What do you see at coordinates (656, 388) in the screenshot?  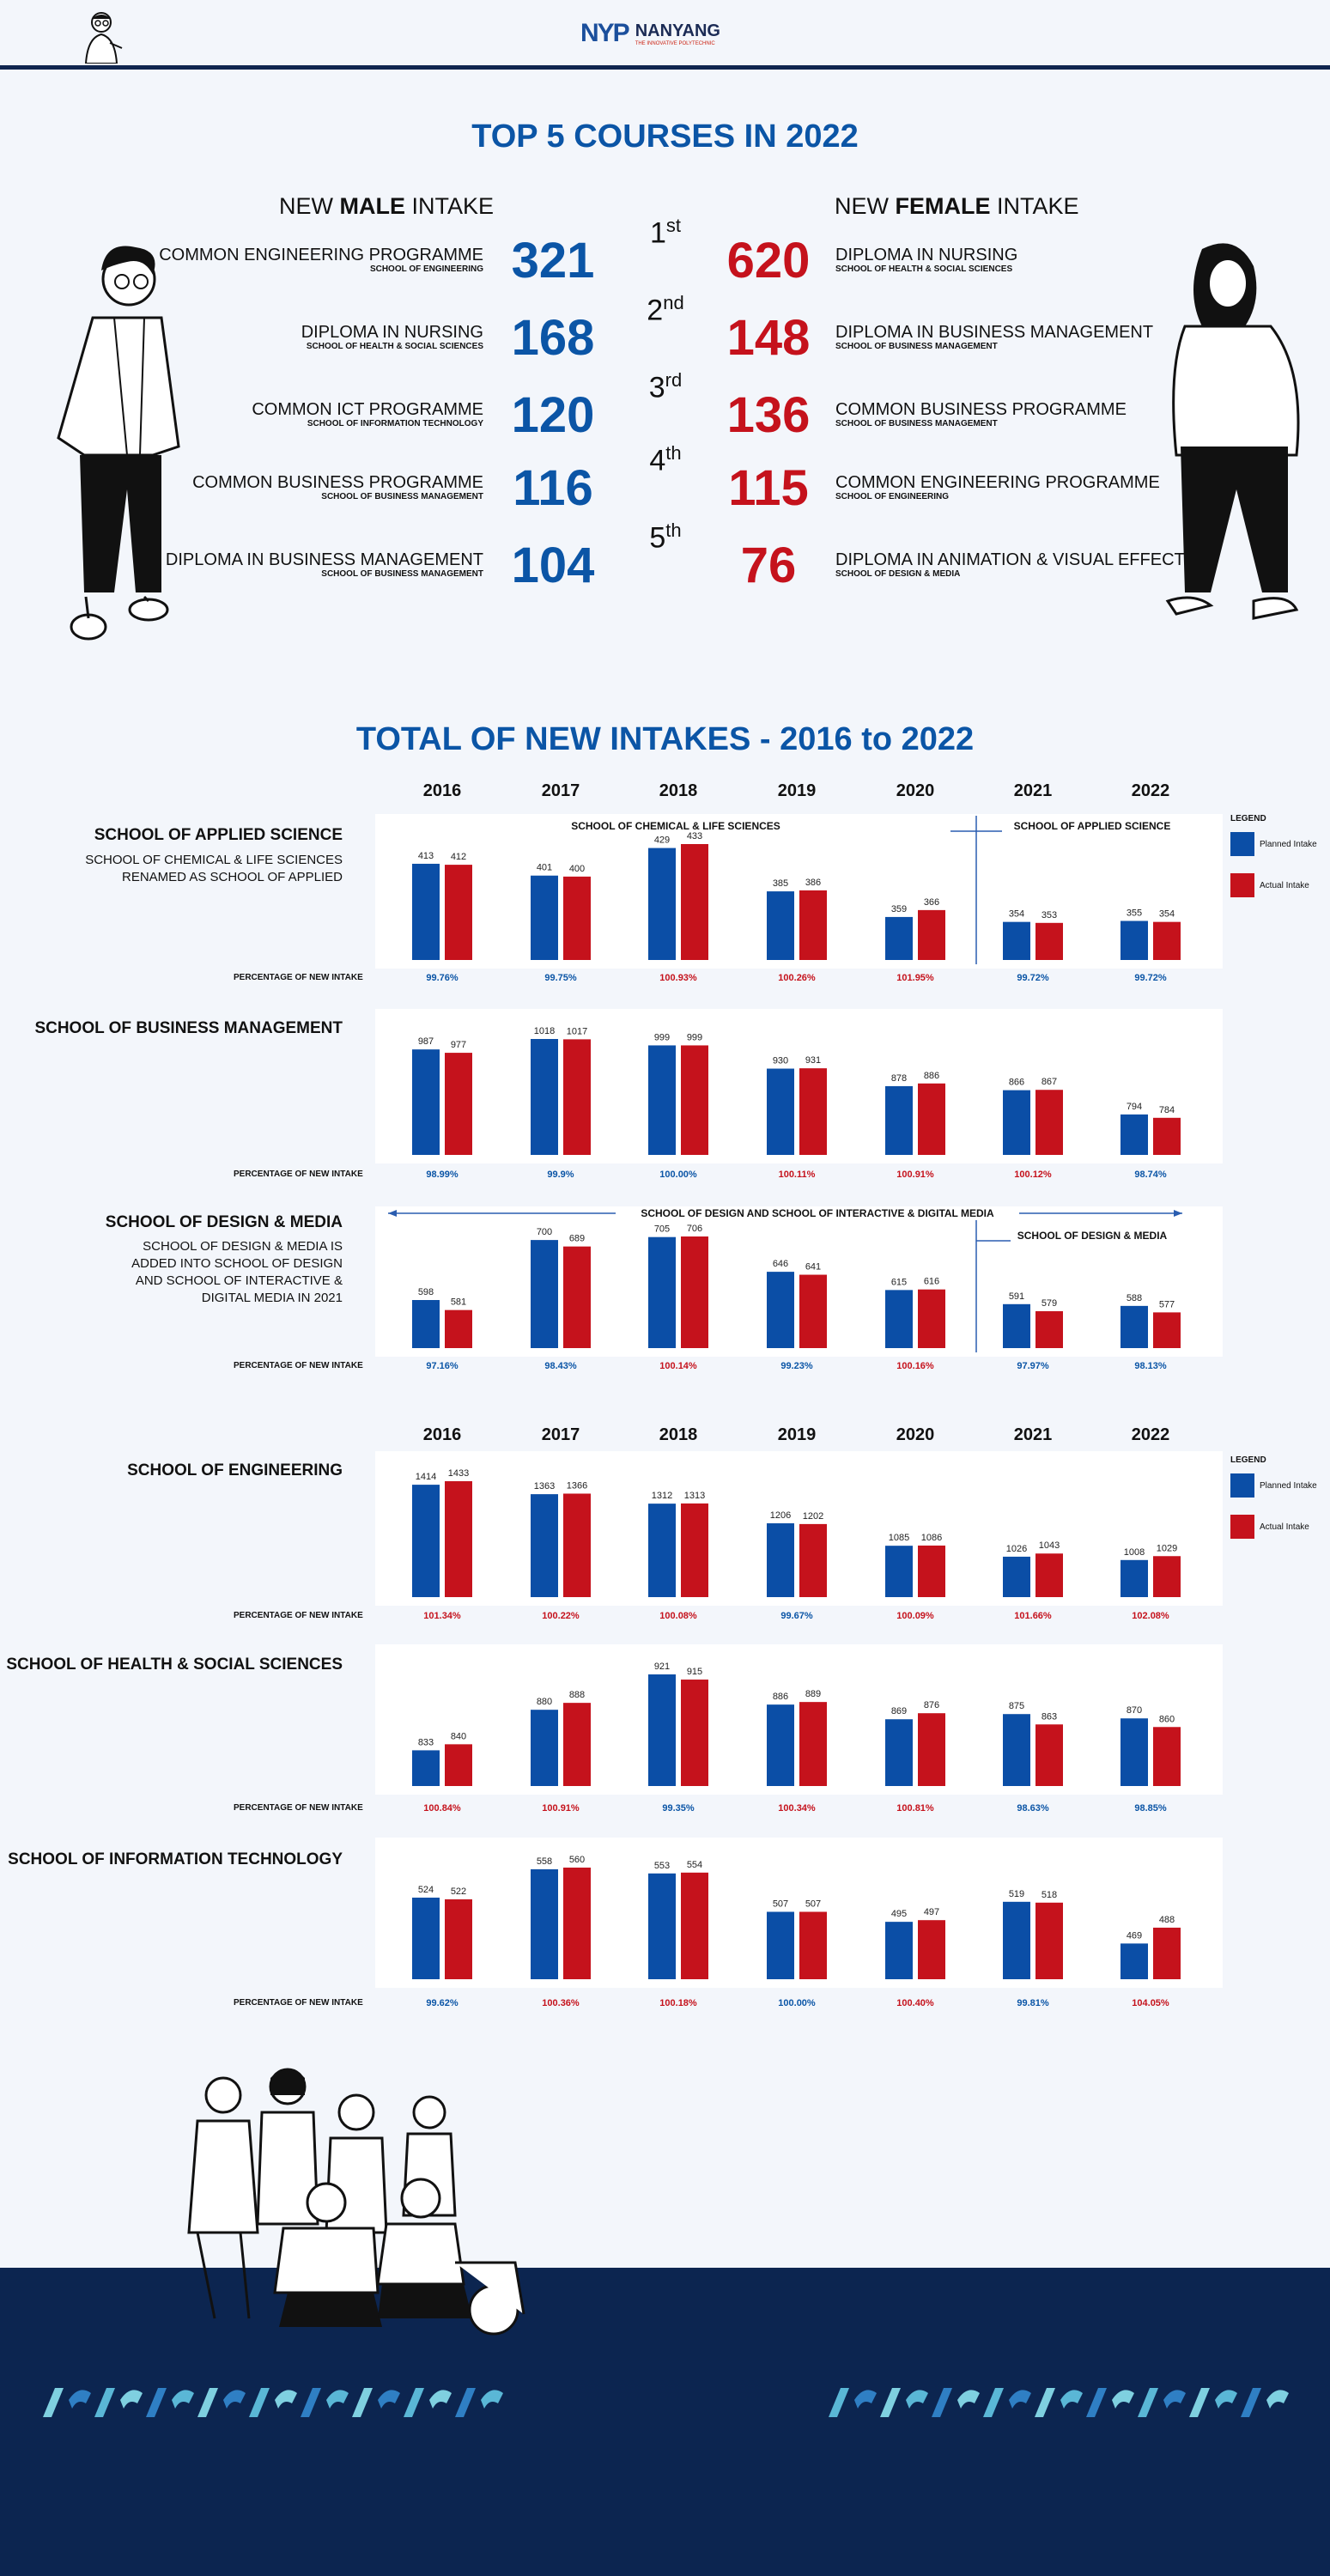 I see `rank-number: 3` at bounding box center [656, 388].